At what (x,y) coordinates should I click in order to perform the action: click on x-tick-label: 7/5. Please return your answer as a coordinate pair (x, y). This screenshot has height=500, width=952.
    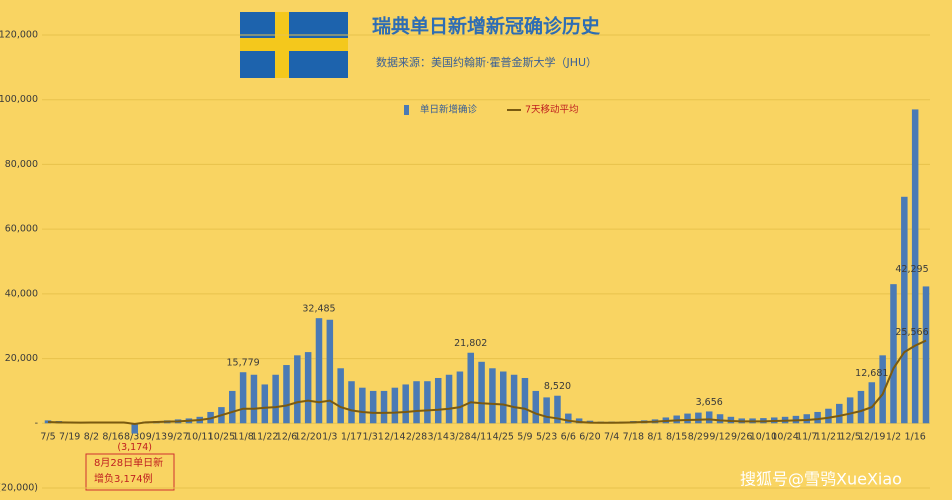
    Looking at the image, I should click on (47, 437).